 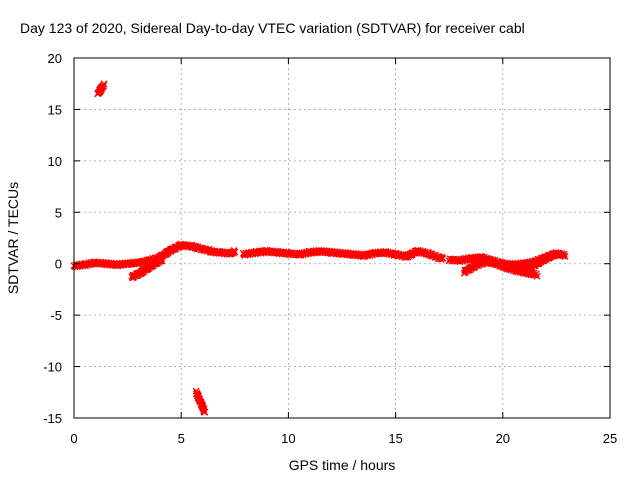 What do you see at coordinates (181, 438) in the screenshot?
I see `x-tick-label: 5` at bounding box center [181, 438].